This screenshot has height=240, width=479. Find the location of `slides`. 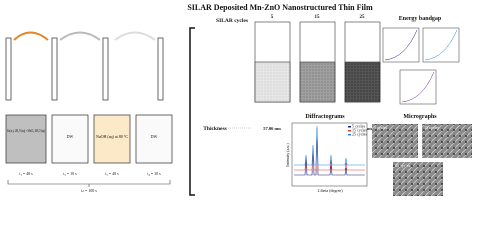

slides is located at coordinates (84, 69).